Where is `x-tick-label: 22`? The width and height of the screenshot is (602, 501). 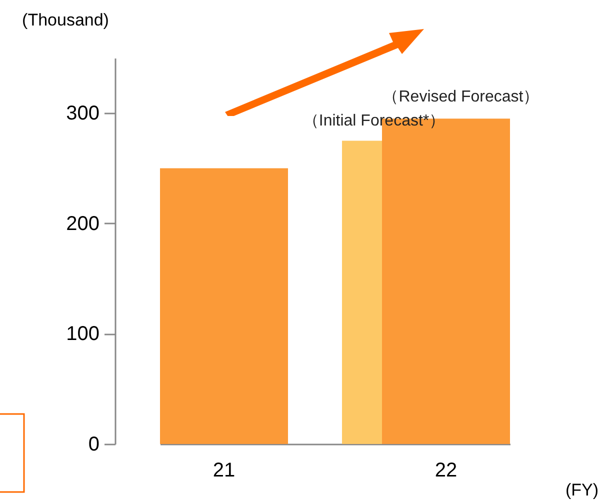
x-tick-label: 22 is located at coordinates (446, 471).